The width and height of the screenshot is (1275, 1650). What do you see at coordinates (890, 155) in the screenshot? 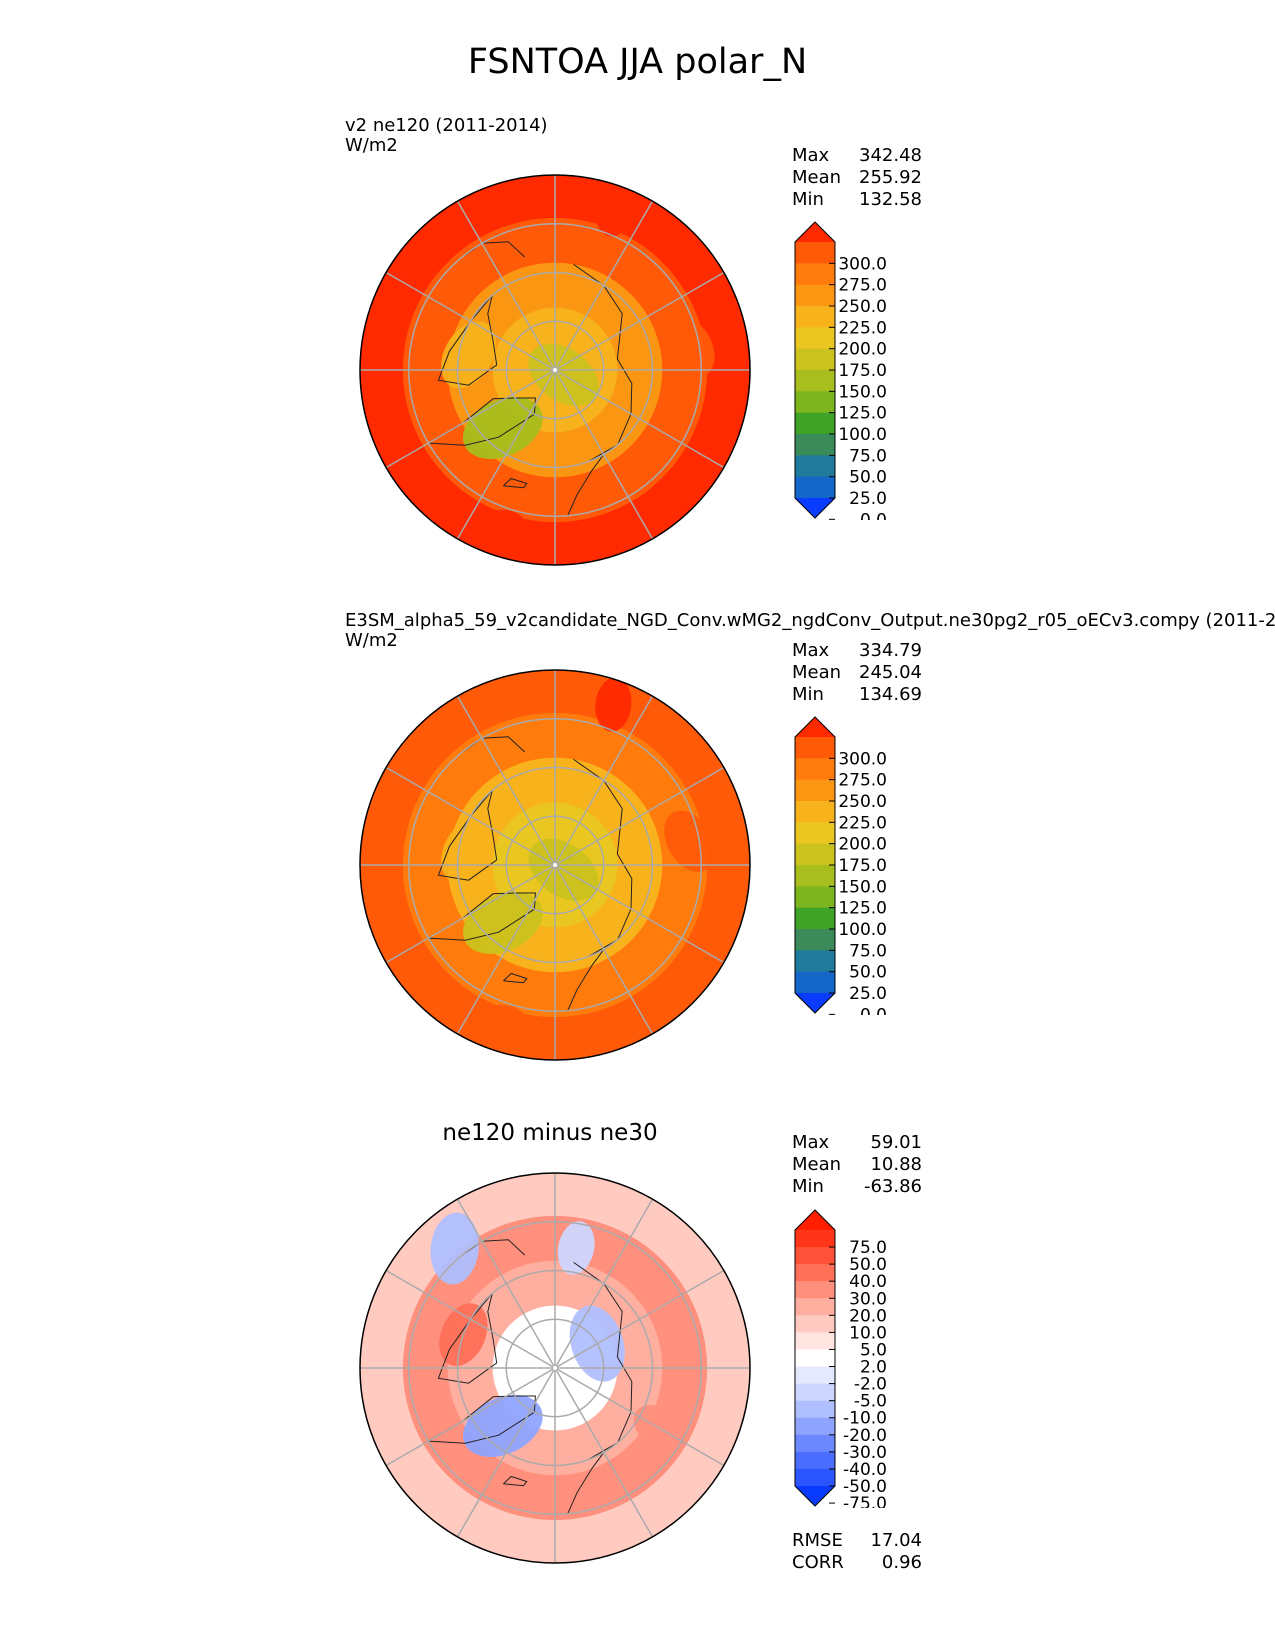
I see `stat-value: 342.48` at bounding box center [890, 155].